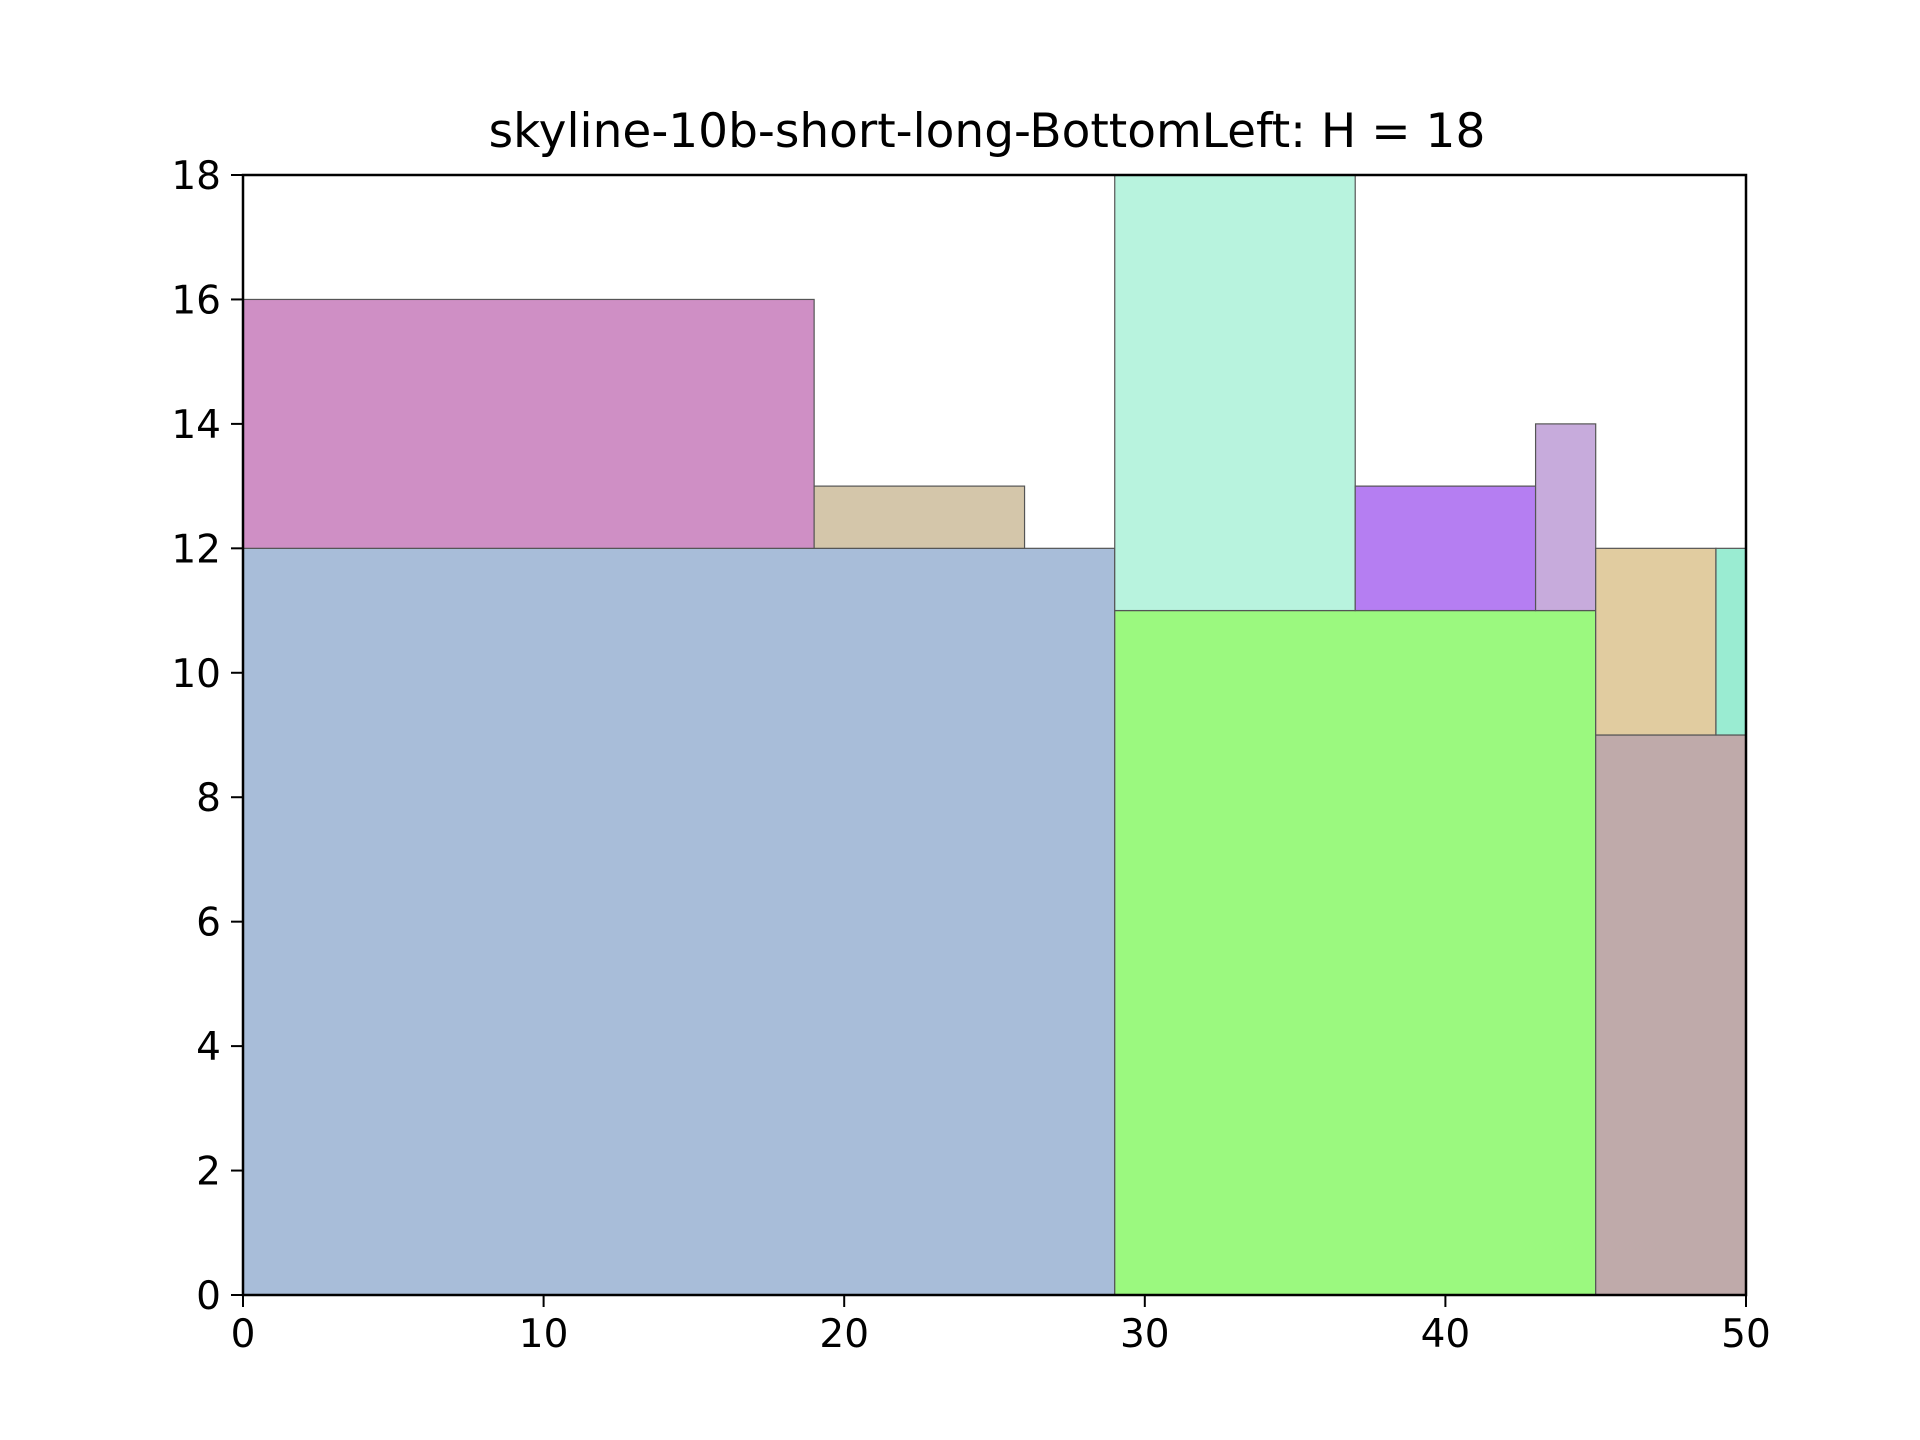  Describe the element at coordinates (1145, 1334) in the screenshot. I see `x-tick-label: 30` at that location.